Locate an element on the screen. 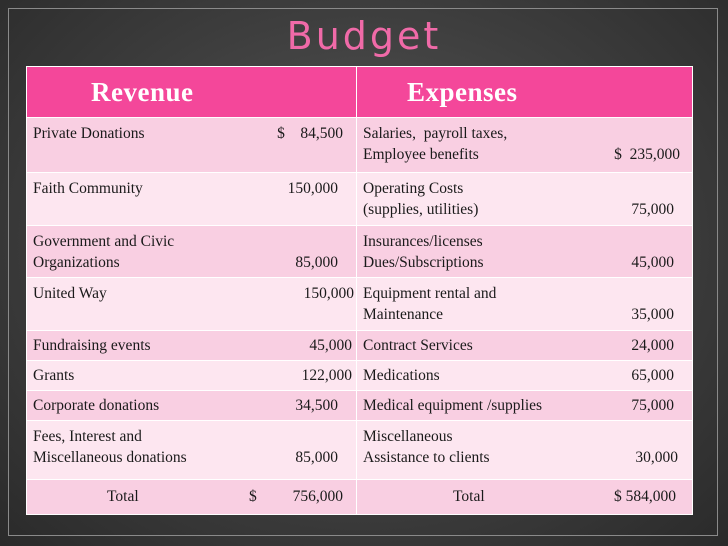  expenses-header: Expenses is located at coordinates (524, 92).